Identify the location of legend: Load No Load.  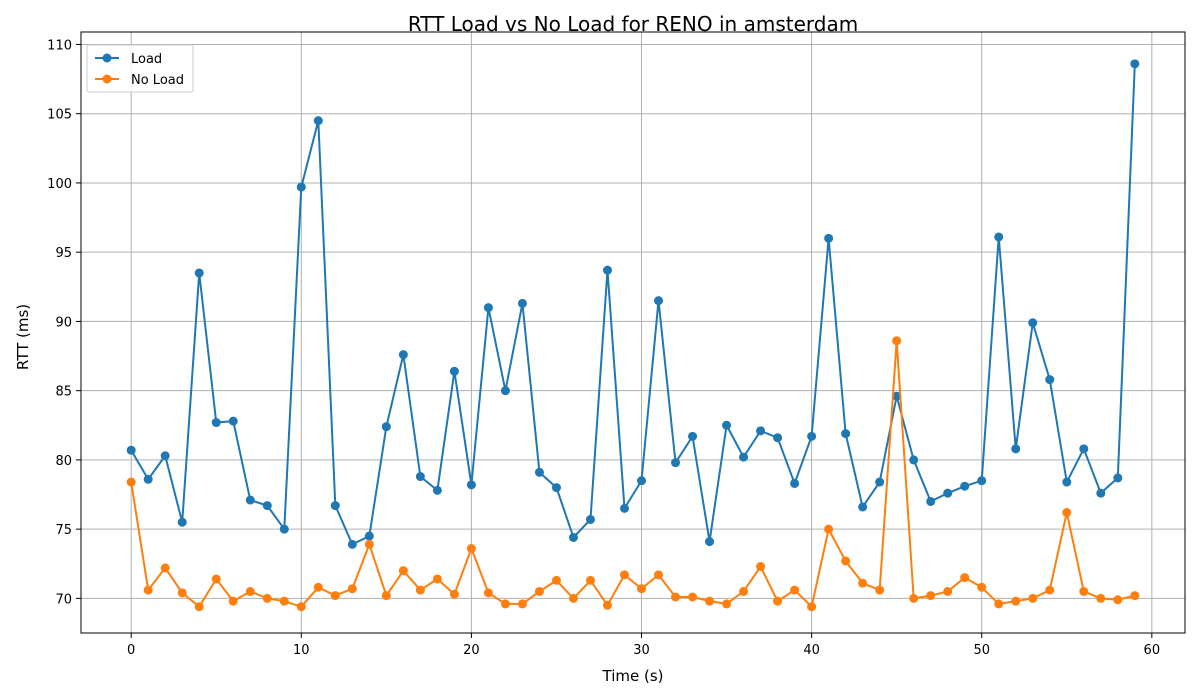
(140, 68).